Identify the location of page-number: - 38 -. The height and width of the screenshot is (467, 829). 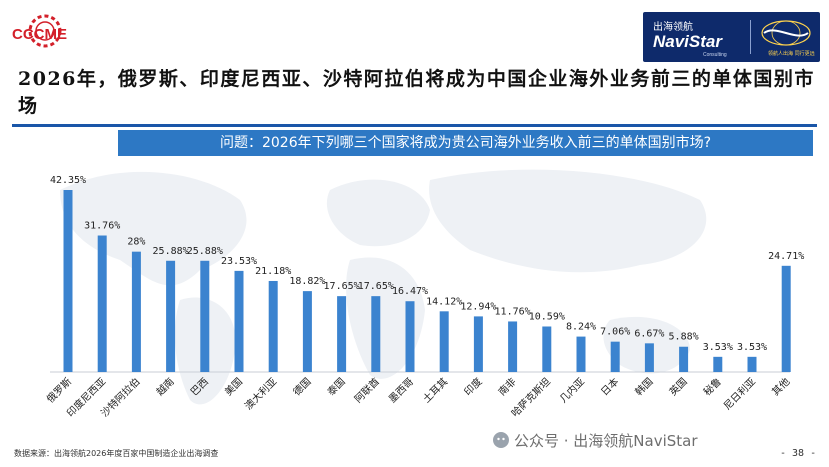
(798, 453).